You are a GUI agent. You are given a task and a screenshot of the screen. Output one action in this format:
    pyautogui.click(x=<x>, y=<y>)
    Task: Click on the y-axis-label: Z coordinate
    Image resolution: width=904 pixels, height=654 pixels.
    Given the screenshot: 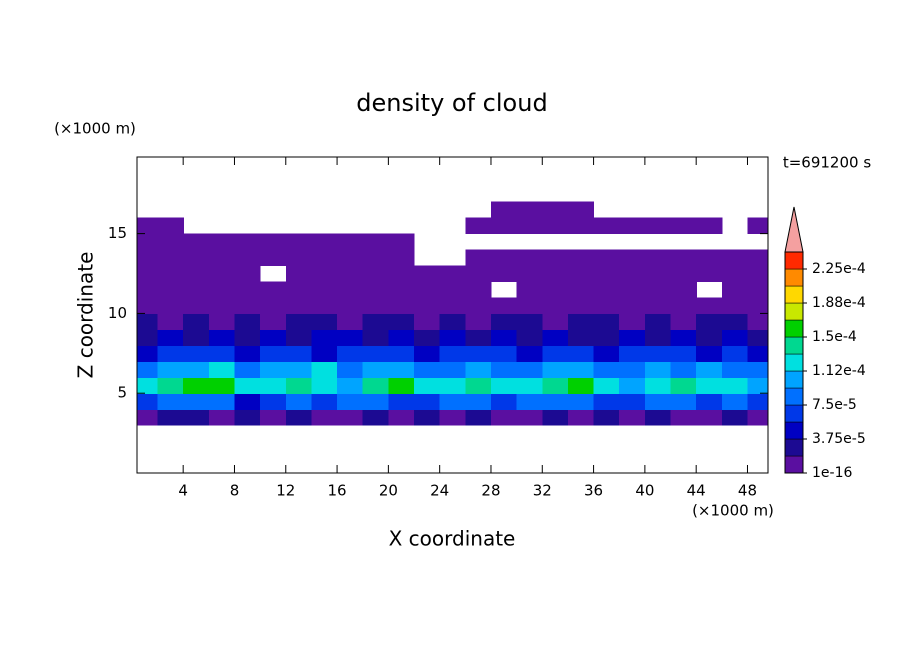 What is the action you would take?
    pyautogui.click(x=86, y=315)
    